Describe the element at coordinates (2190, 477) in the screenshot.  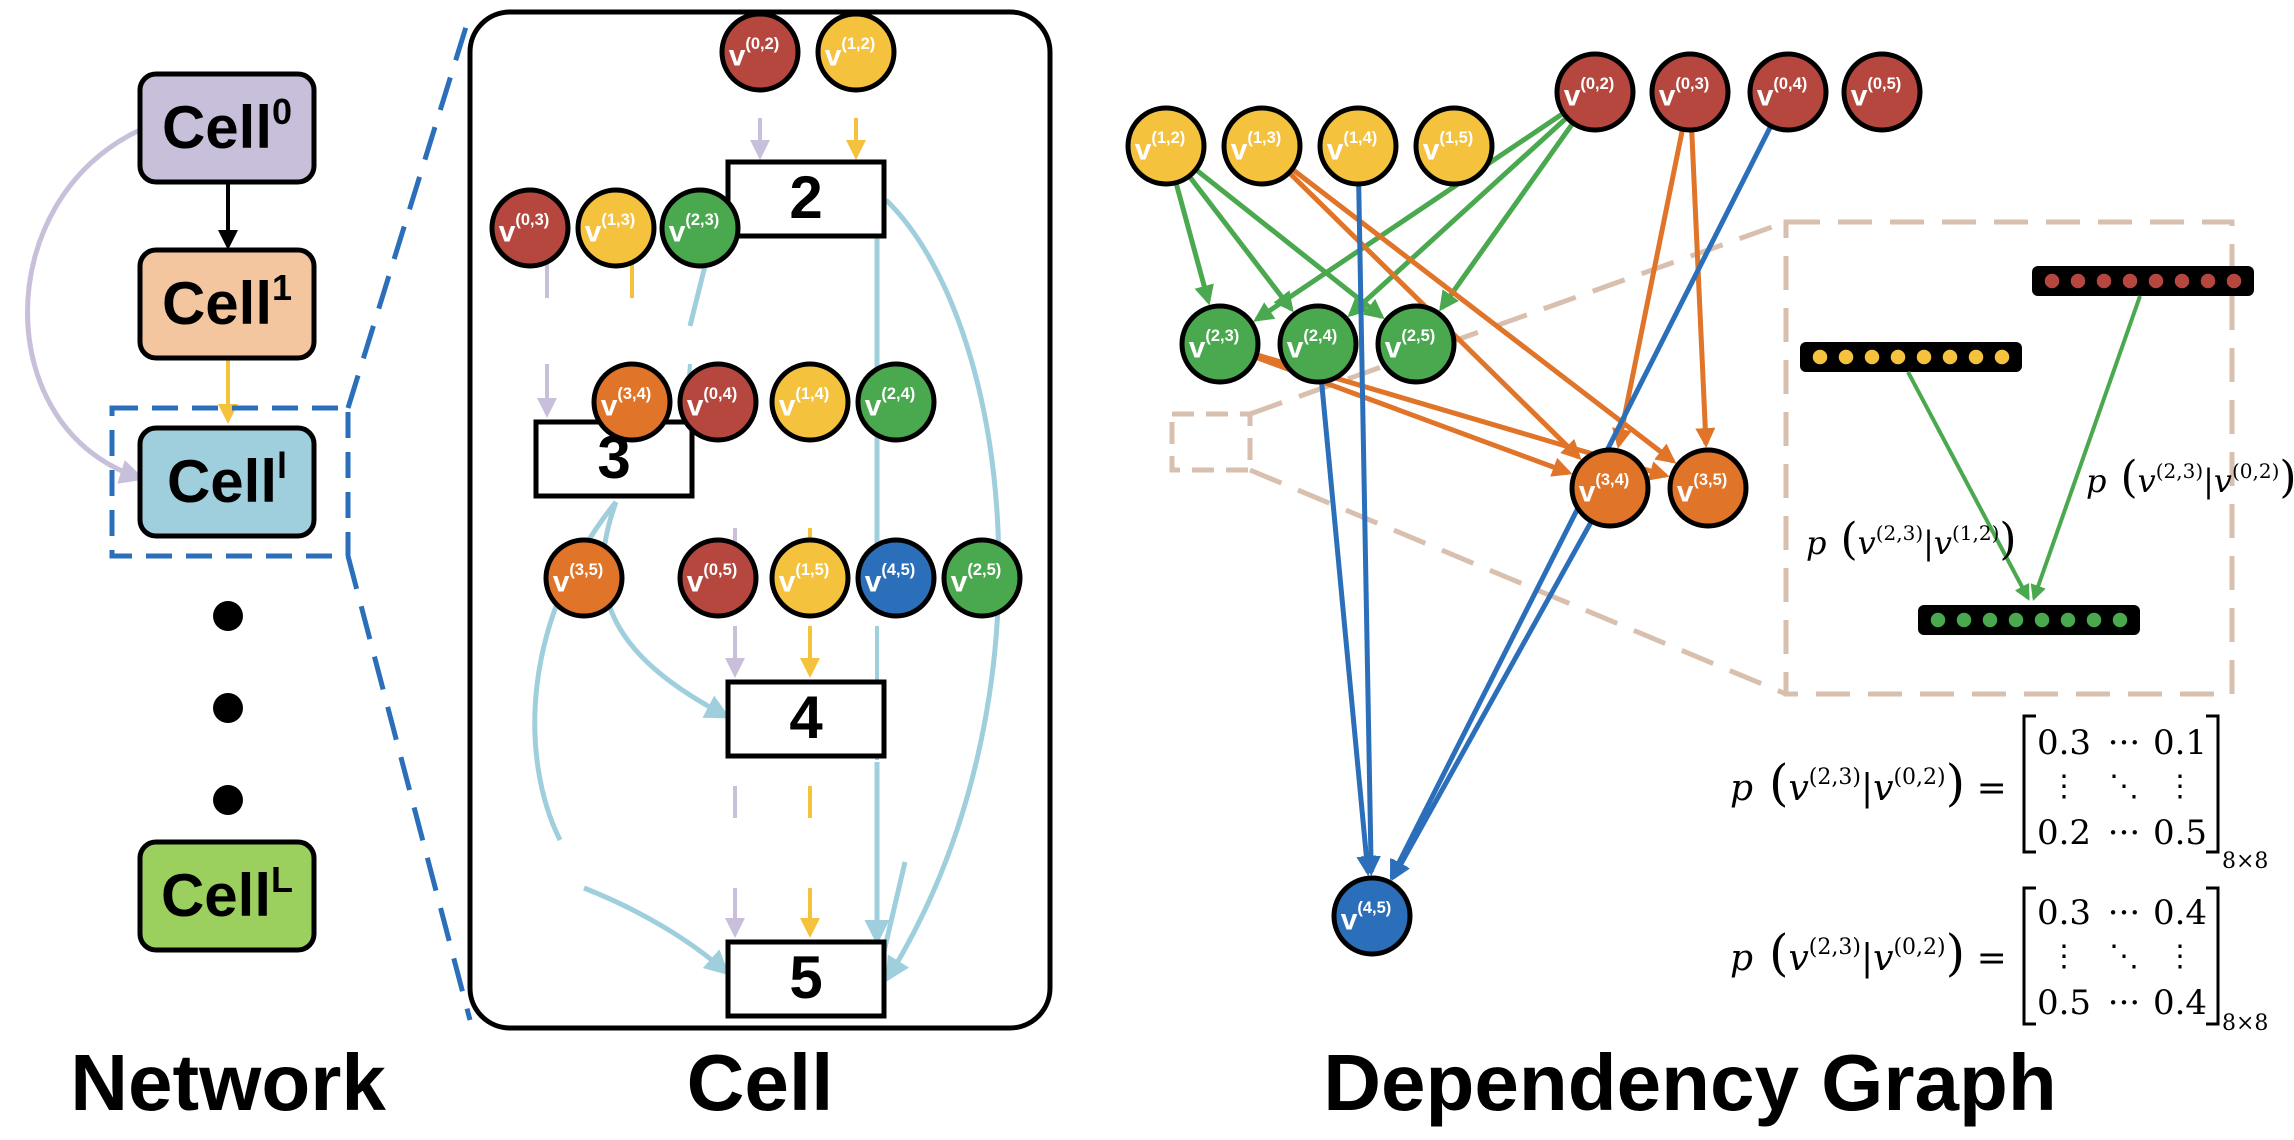
I see `inset-label-p-23-02: p (v(2,3)|v(0,2))` at that location.